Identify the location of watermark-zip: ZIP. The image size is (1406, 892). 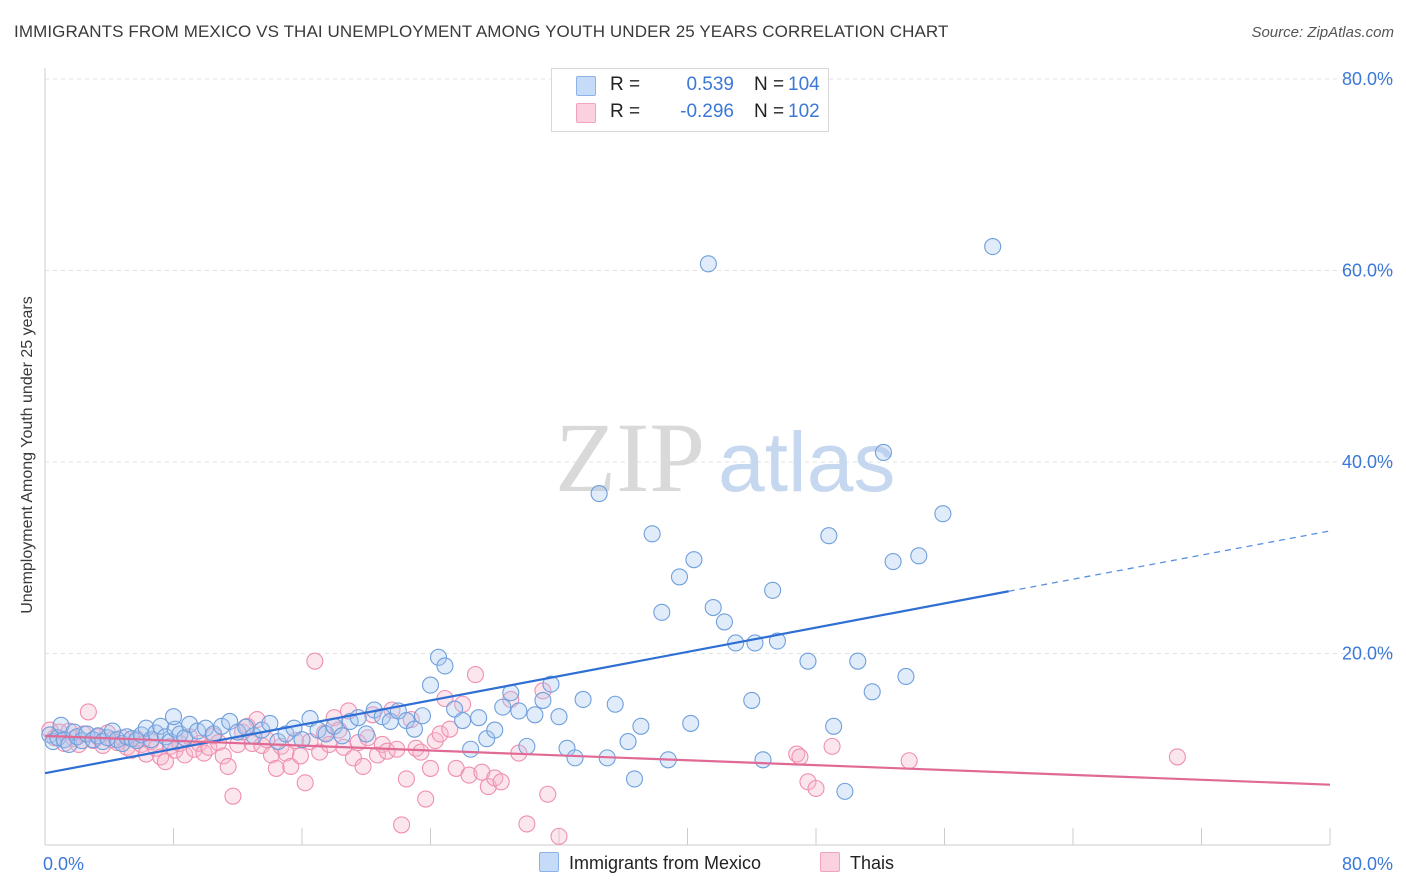
(630, 457).